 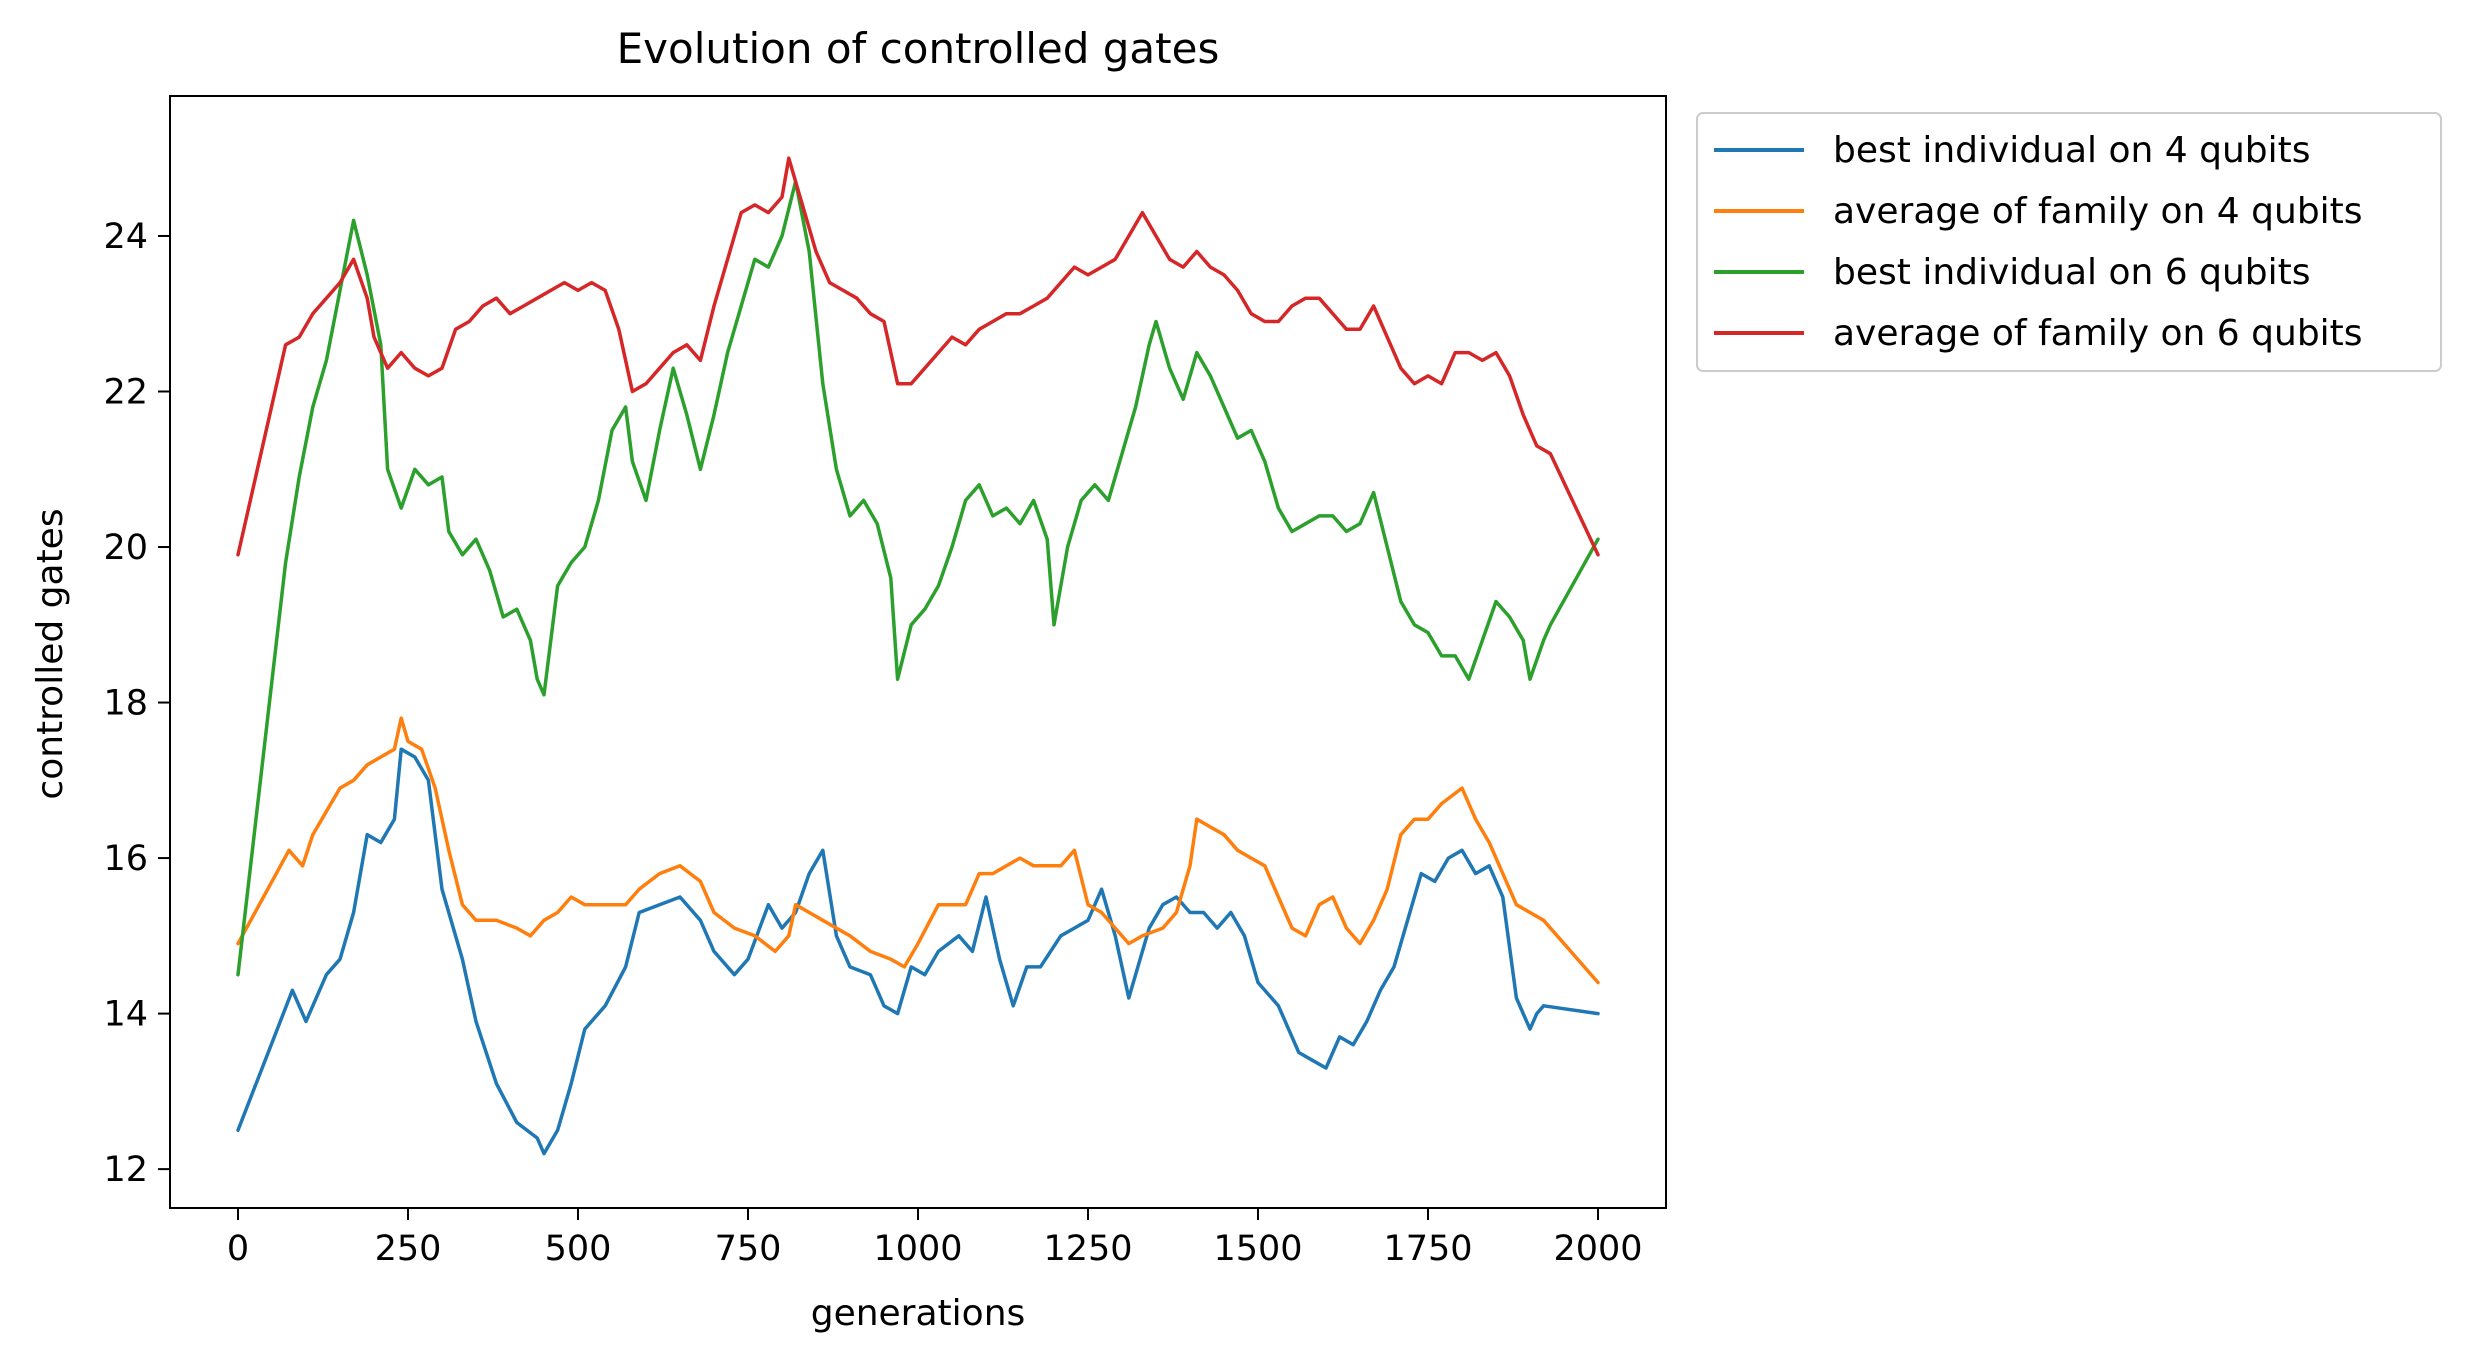 I want to click on y-tick-label: 22, so click(x=125, y=392).